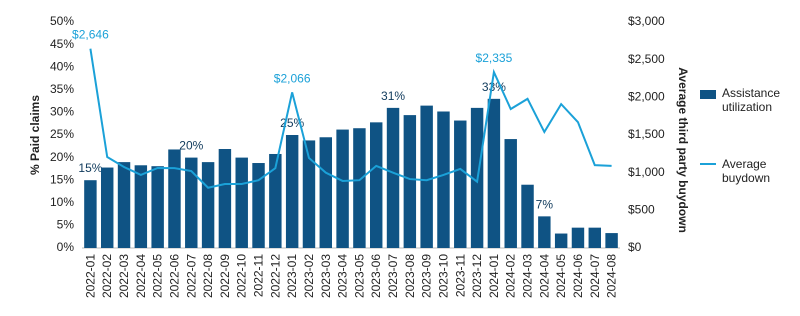 This screenshot has width=800, height=316. Describe the element at coordinates (275, 276) in the screenshot. I see `x-tick-label: 2022-12` at that location.